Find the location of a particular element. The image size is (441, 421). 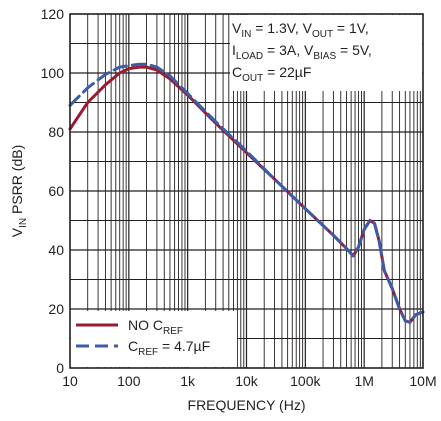

conditions-line: VIN = 1.3V, VOUT = 1V, is located at coordinates (300, 30).